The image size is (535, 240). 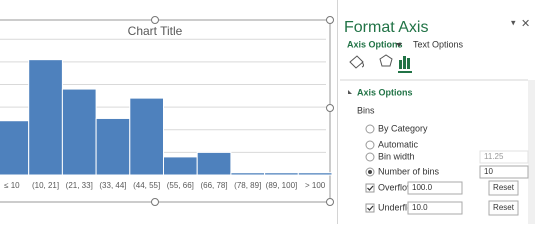 I want to click on x-tick-label: (89, 100], so click(x=282, y=185).